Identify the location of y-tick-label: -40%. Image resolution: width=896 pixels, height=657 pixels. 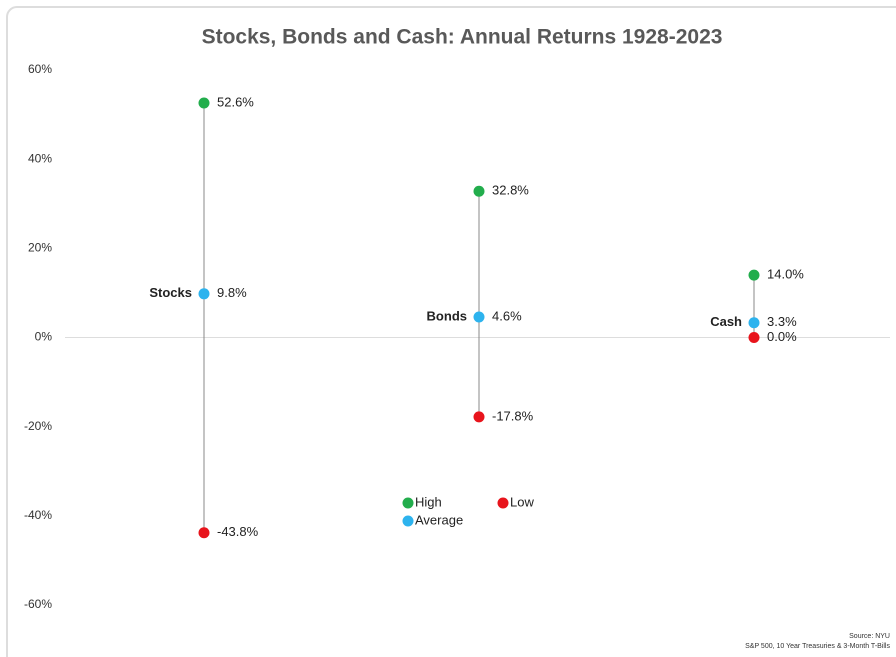
(38, 515).